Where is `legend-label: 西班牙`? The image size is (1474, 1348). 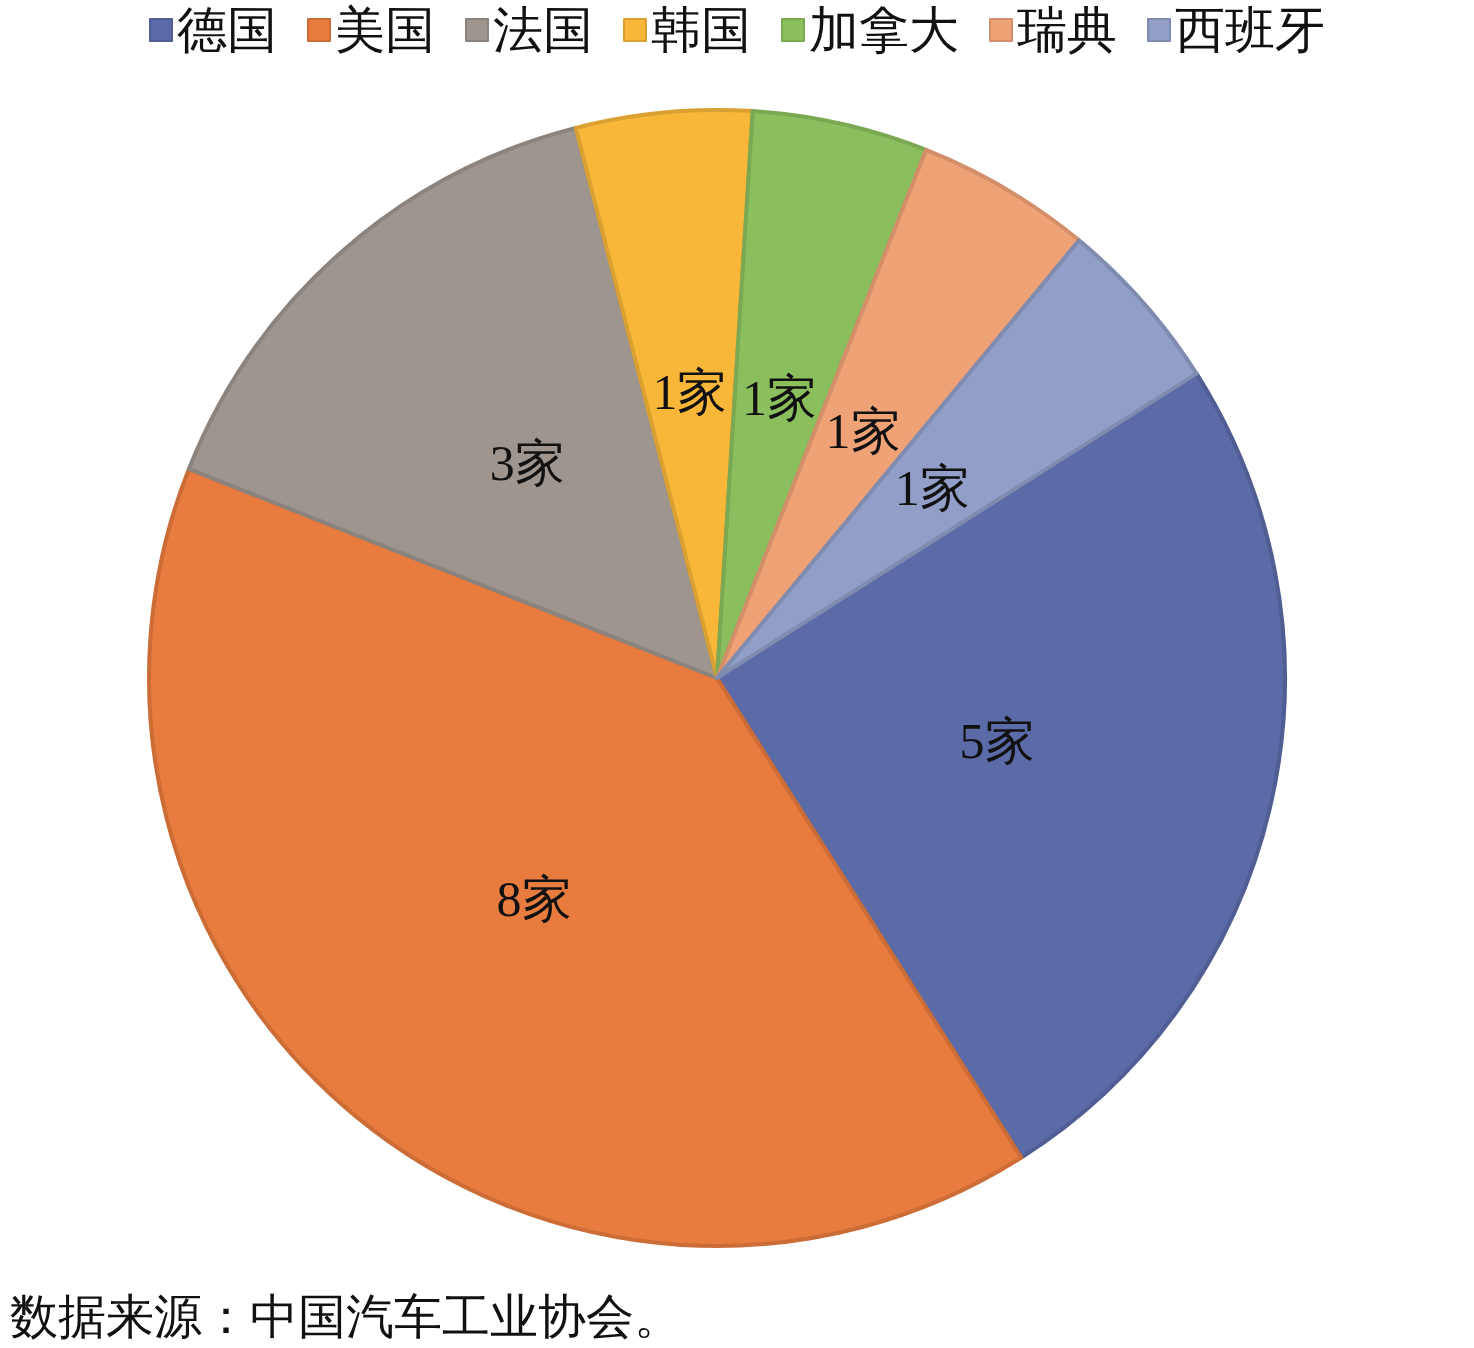 legend-label: 西班牙 is located at coordinates (1250, 30).